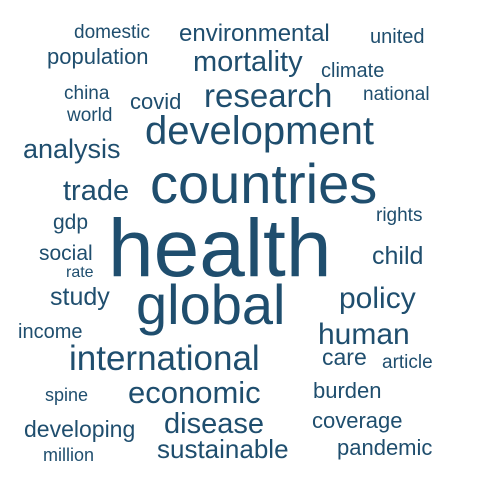 The height and width of the screenshot is (480, 480). Describe the element at coordinates (72, 149) in the screenshot. I see `word-analysis: analysis` at that location.